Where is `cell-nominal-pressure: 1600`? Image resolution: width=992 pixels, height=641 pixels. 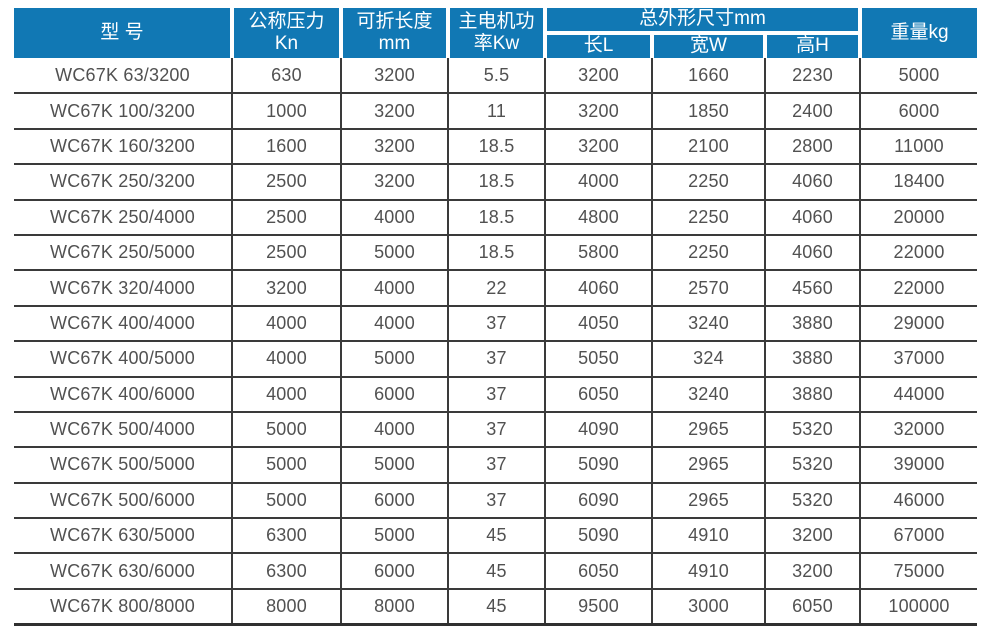 cell-nominal-pressure: 1600 is located at coordinates (286, 146).